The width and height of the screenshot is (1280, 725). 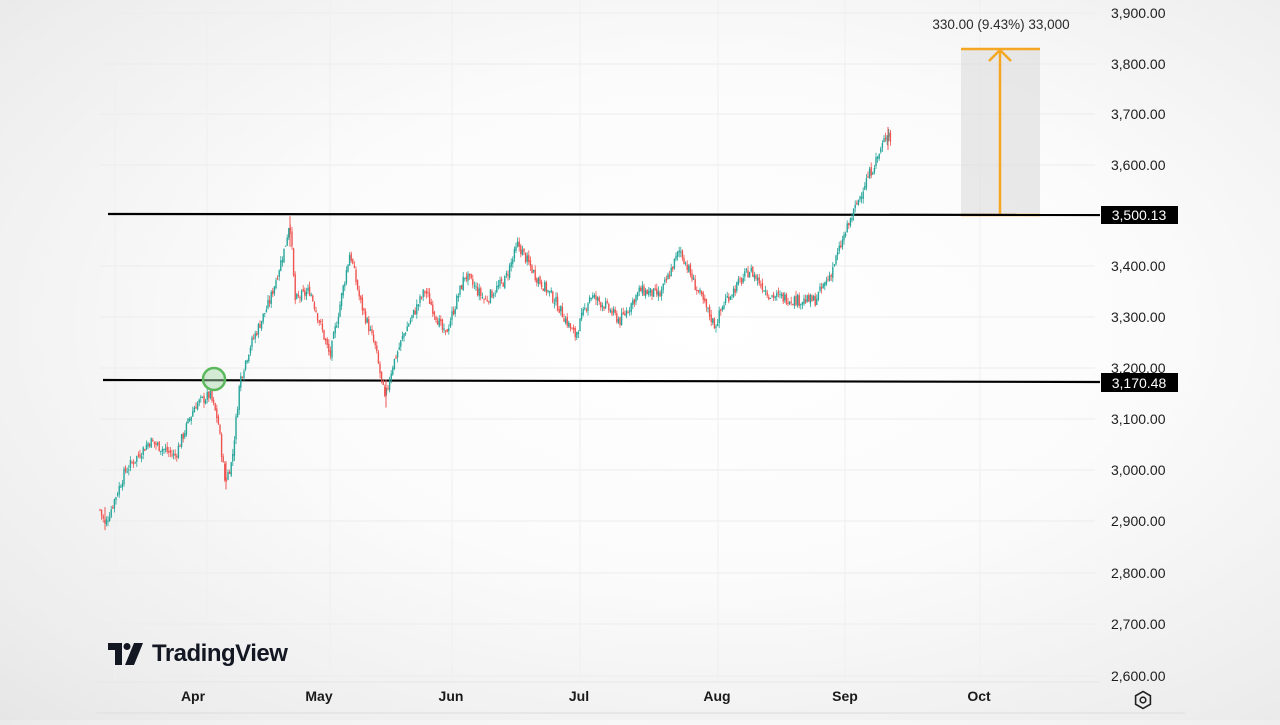 What do you see at coordinates (716, 696) in the screenshot?
I see `x-tick-label: Aug` at bounding box center [716, 696].